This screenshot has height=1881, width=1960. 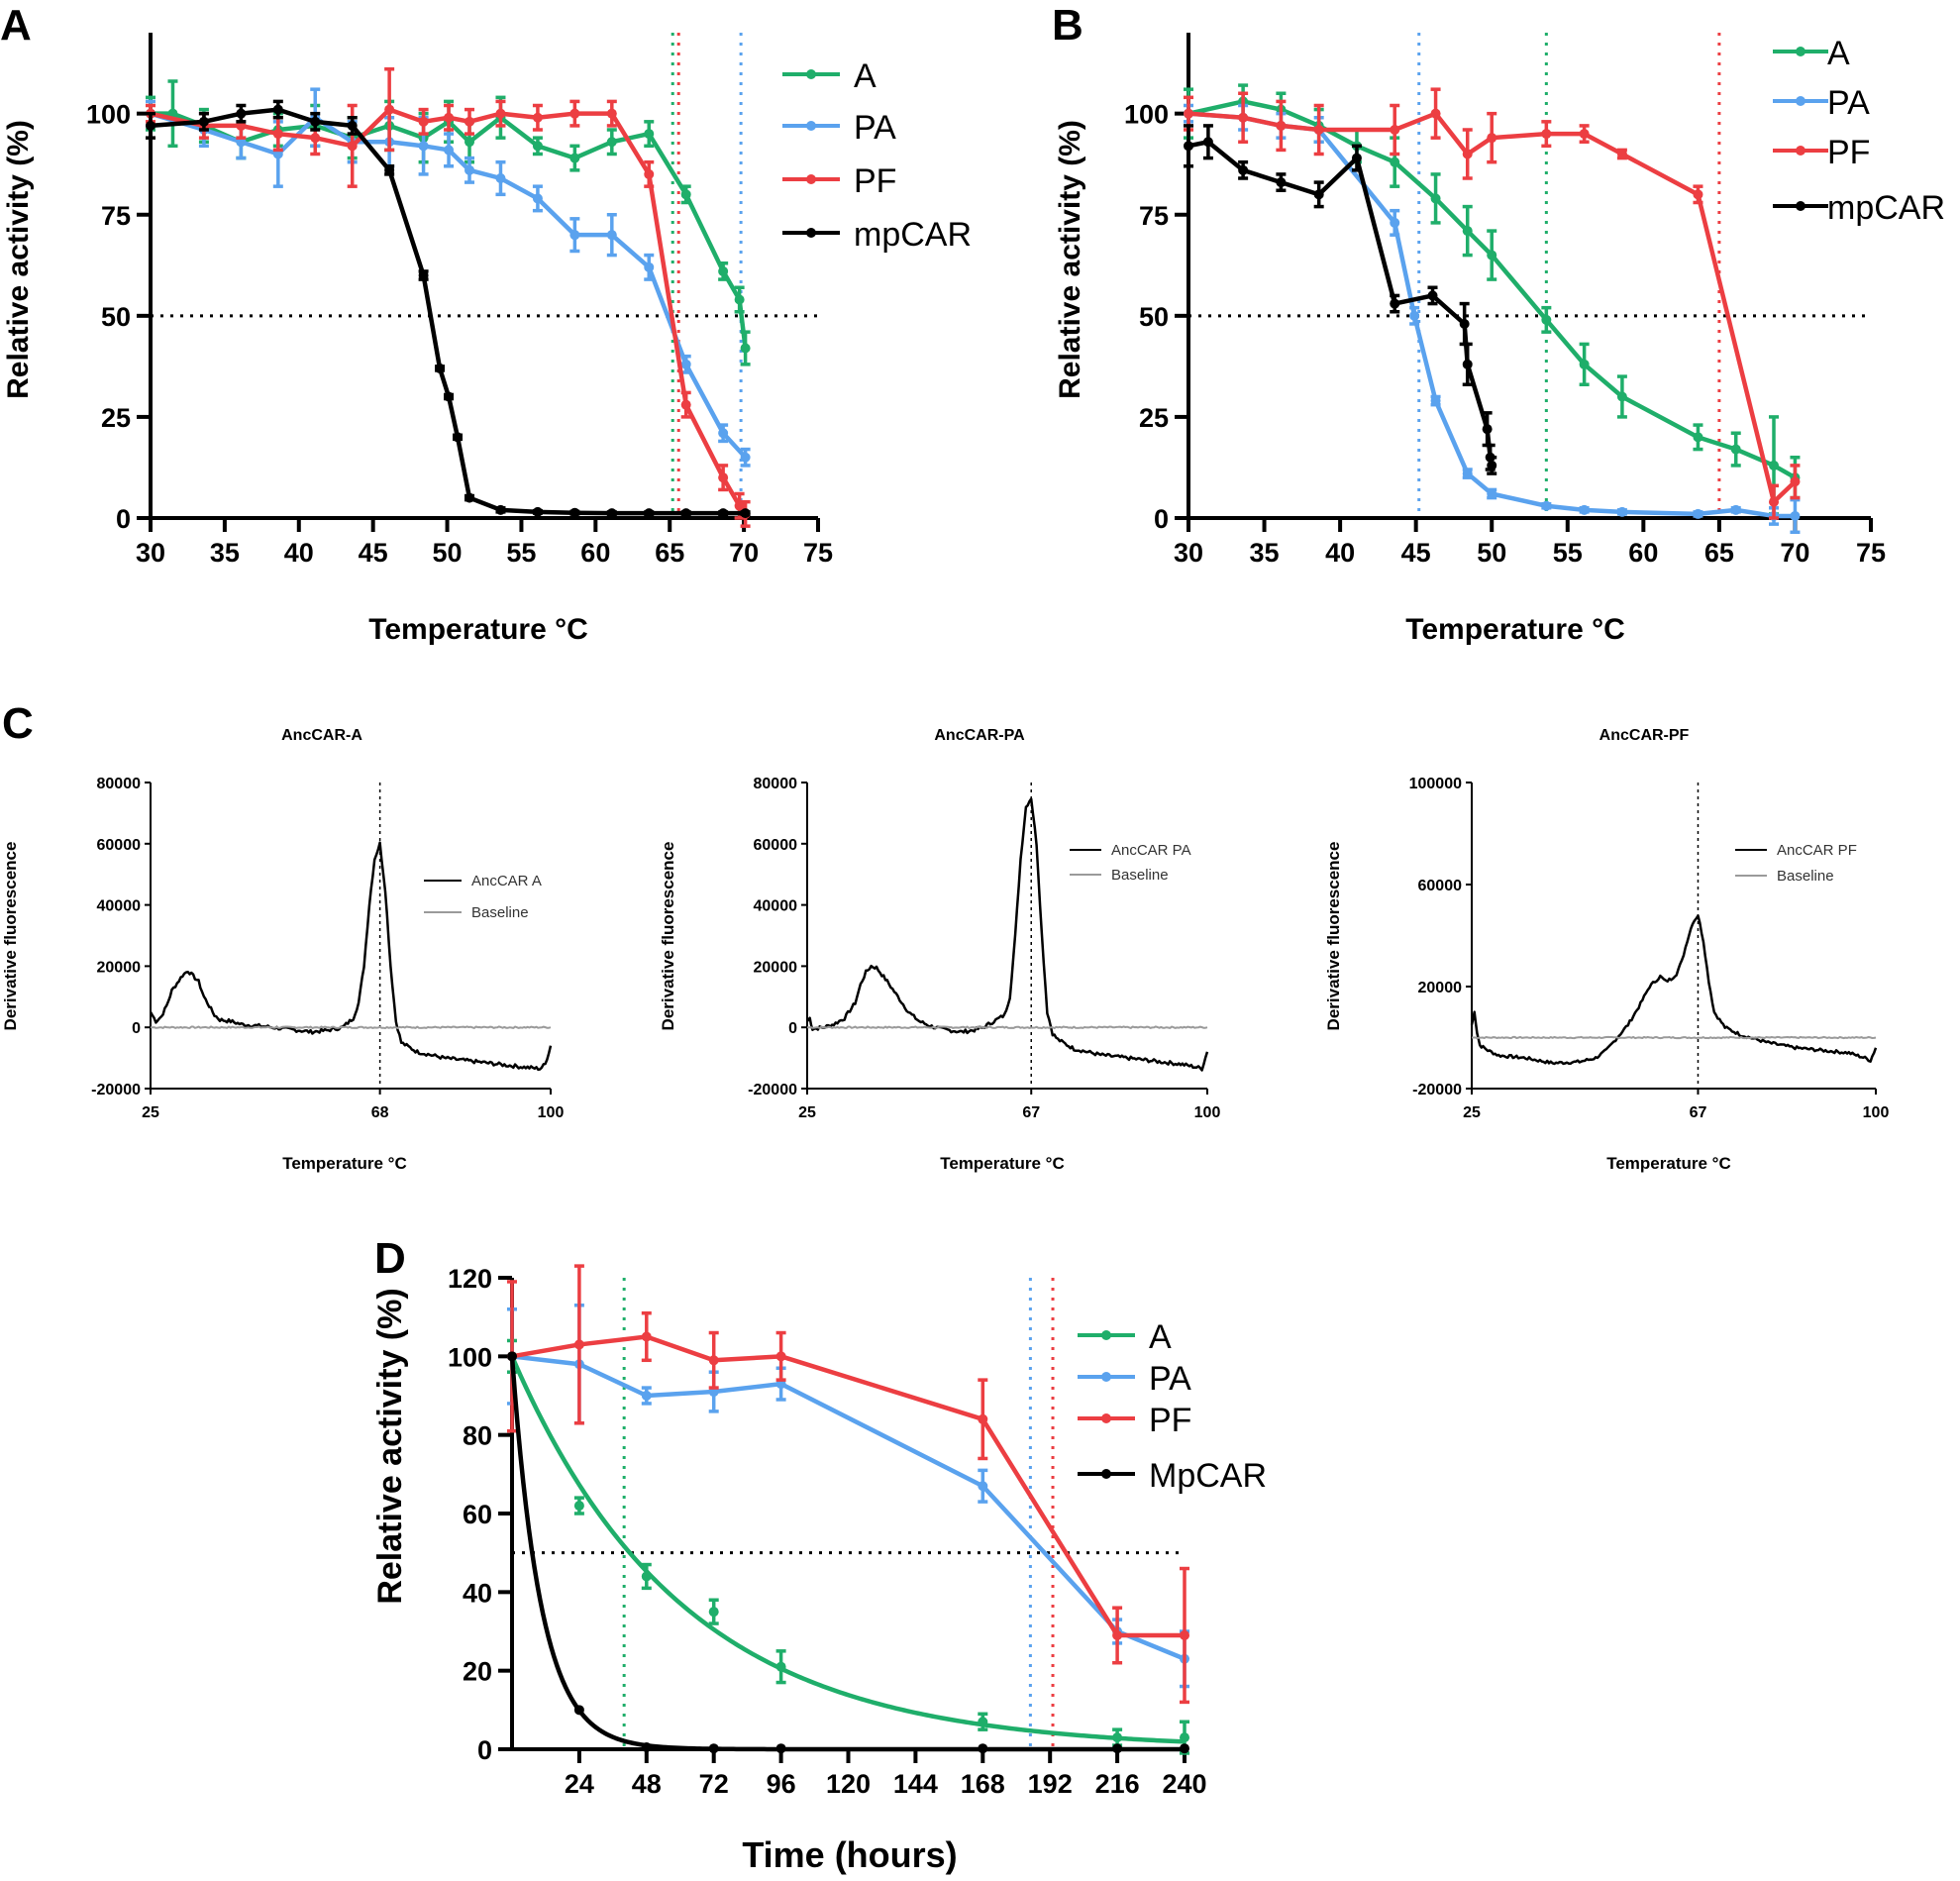 What do you see at coordinates (478, 1436) in the screenshot?
I see `panel-d-y-tick-label: 80` at bounding box center [478, 1436].